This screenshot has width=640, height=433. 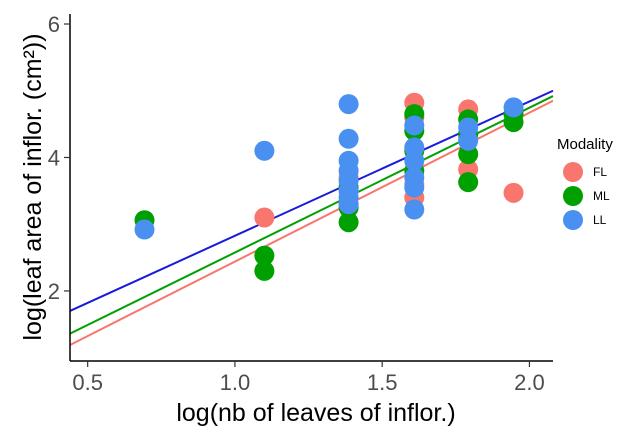 I want to click on legend-key-fl, so click(x=573, y=172).